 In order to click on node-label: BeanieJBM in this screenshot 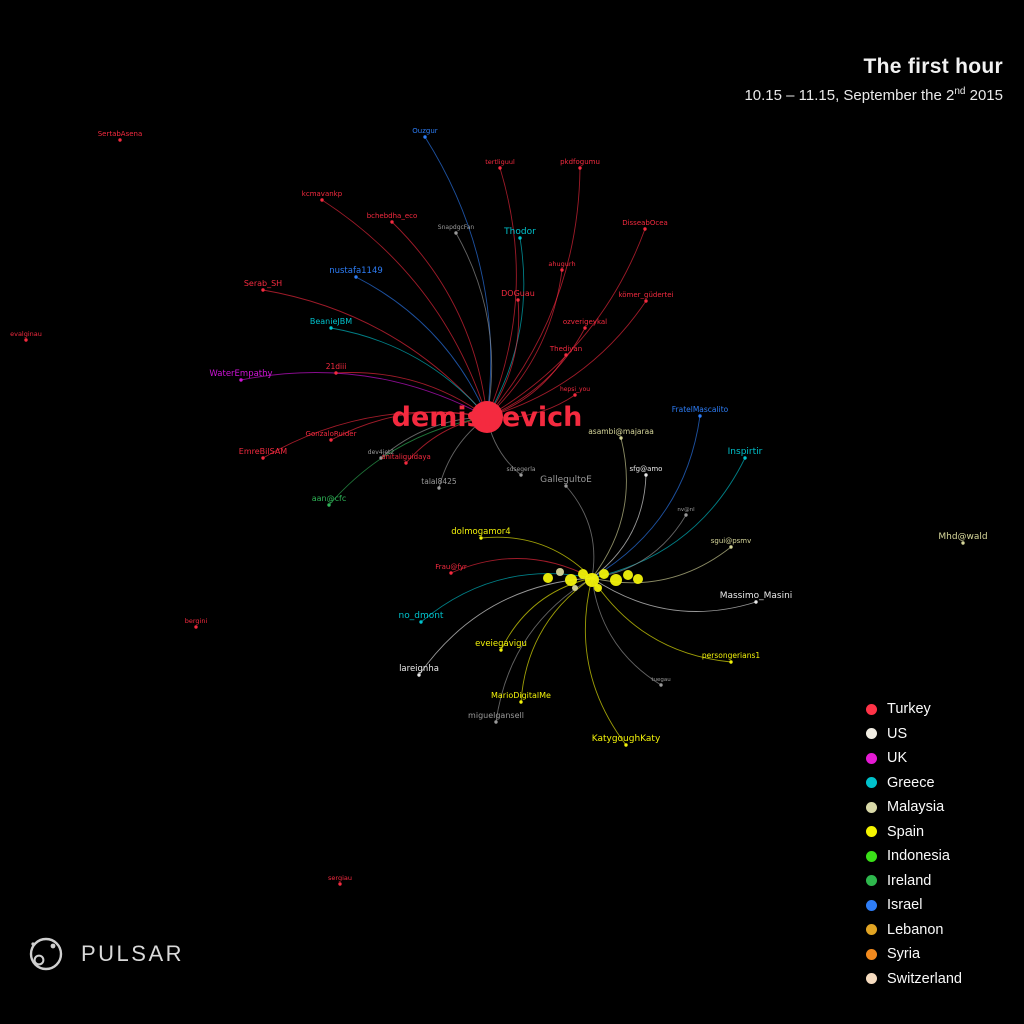, I will do `click(331, 321)`.